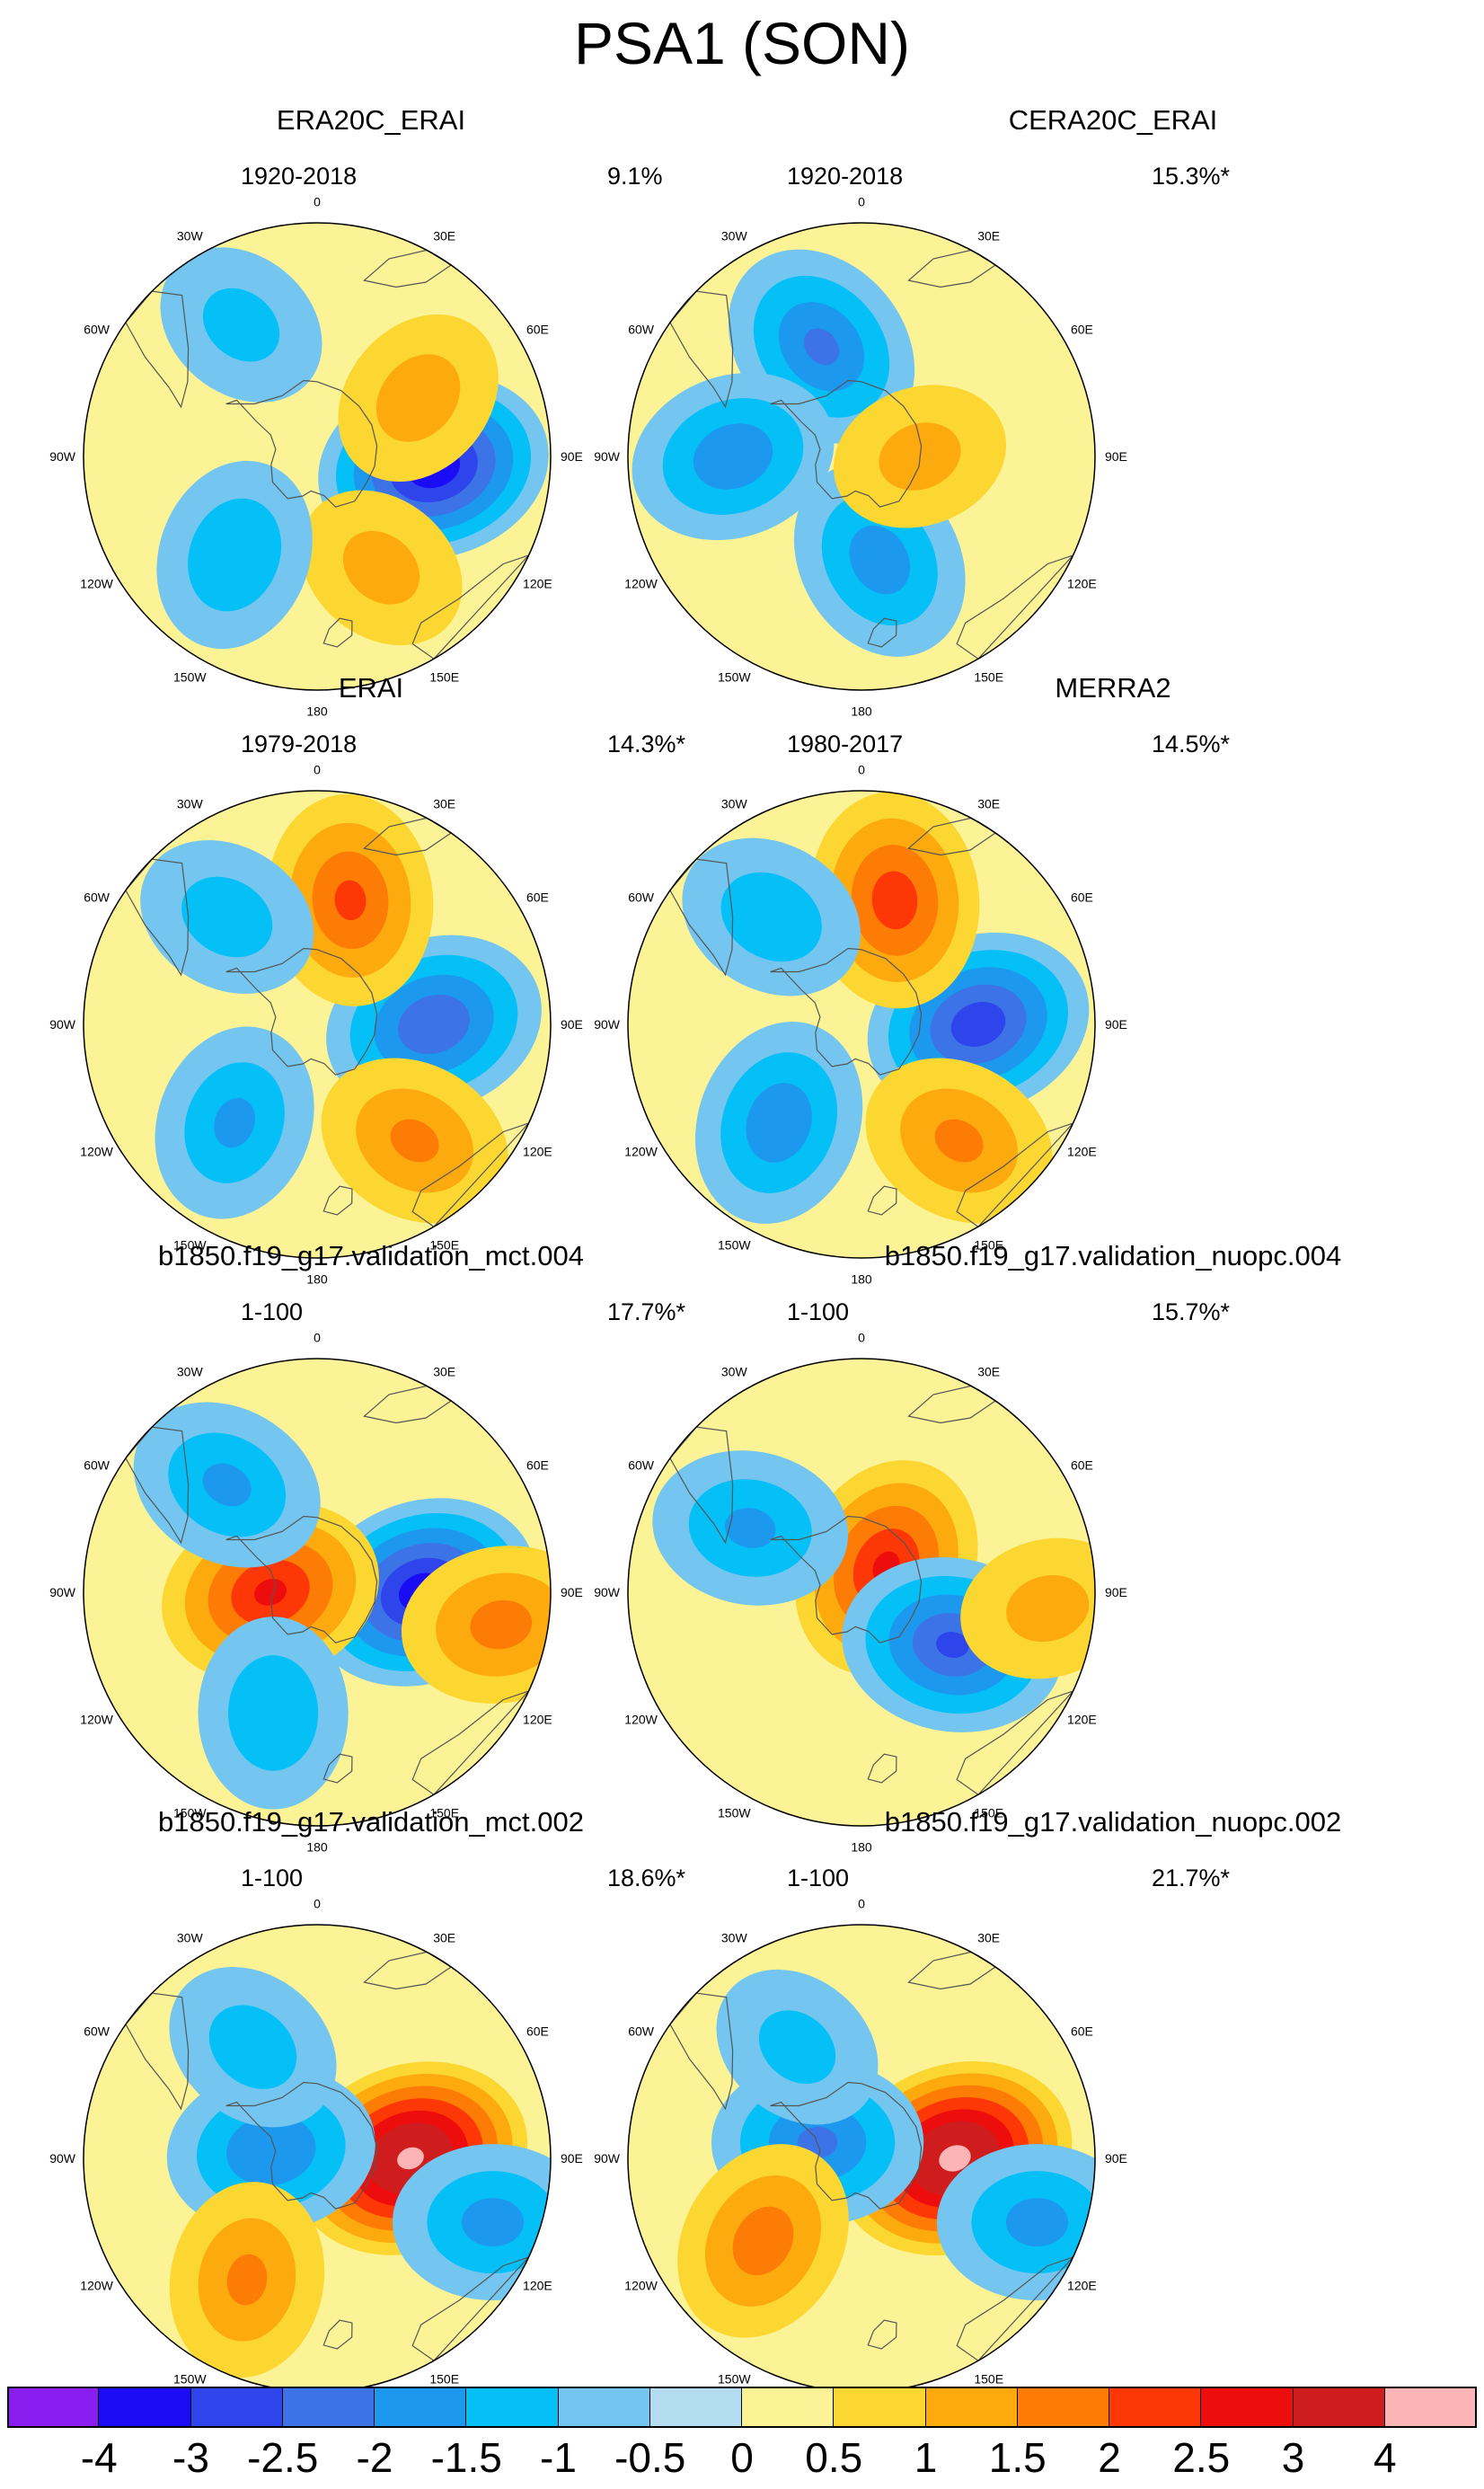  I want to click on colorbar-tick-label: -1, so click(558, 2457).